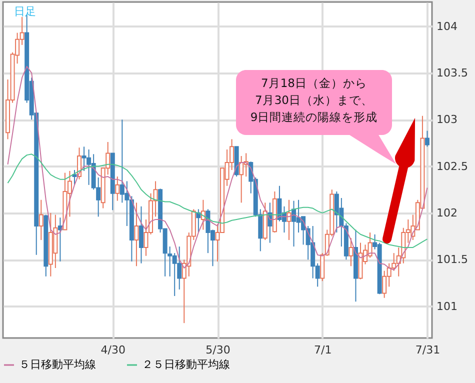  Describe the element at coordinates (452, 73) in the screenshot. I see `y-tick-label: 103.5` at that location.